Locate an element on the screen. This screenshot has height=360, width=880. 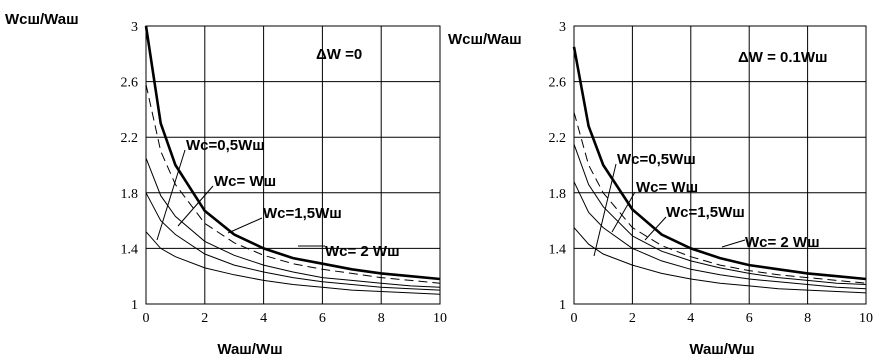
leaders-right is located at coordinates (669, 210).